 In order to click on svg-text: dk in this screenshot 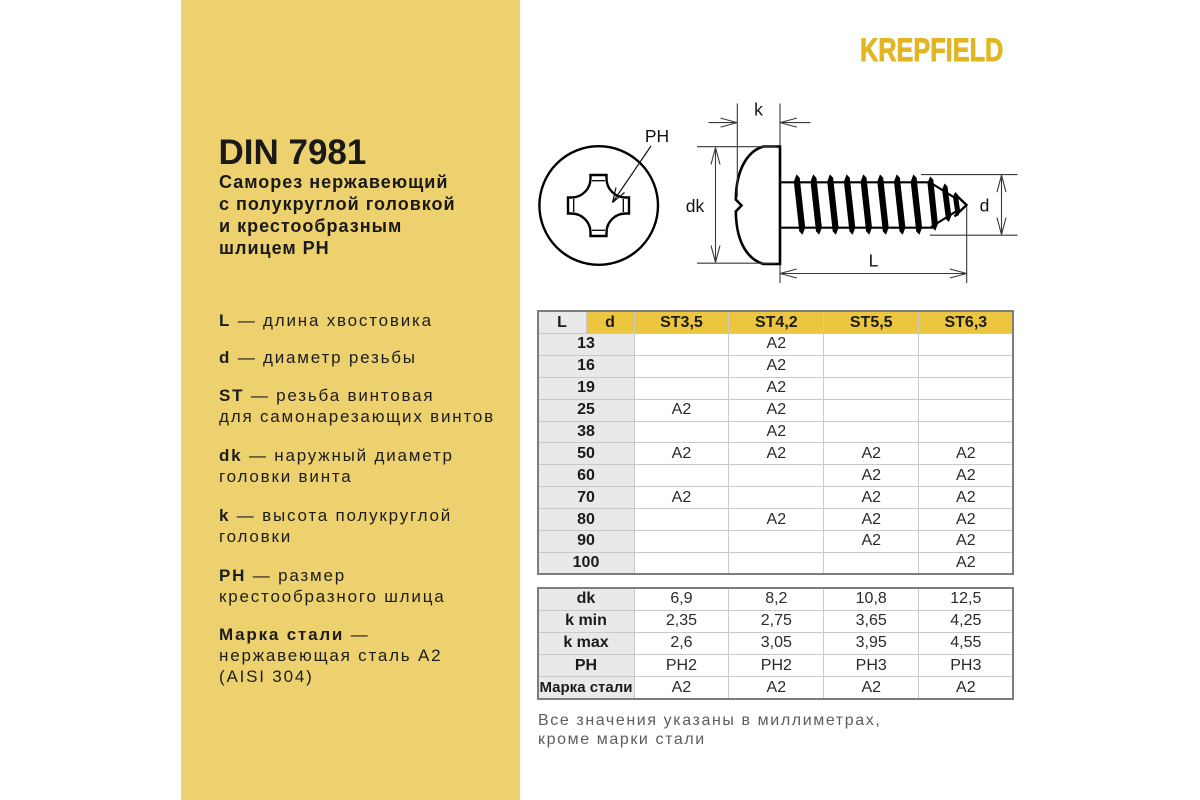, I will do `click(695, 206)`.